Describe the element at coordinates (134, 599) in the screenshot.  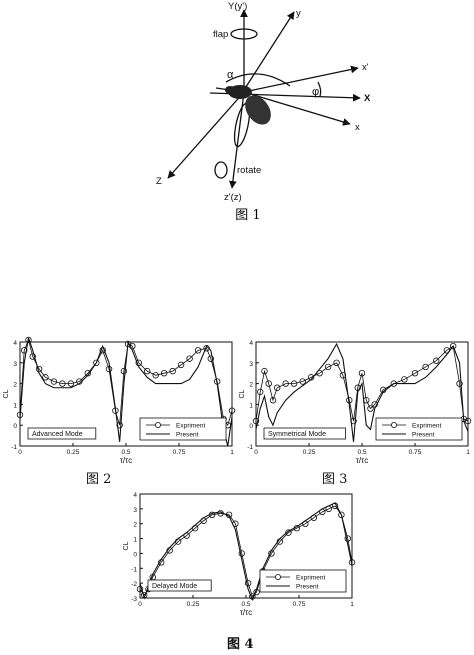
I see `y-tick-label: -3` at that location.